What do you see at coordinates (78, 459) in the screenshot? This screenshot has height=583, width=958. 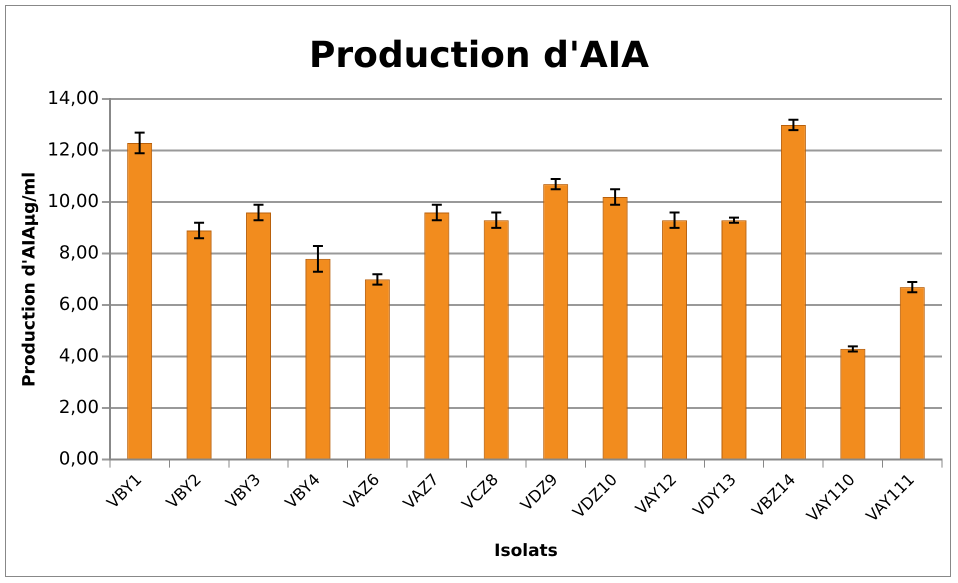 I see `y-tick-label: 0,00` at bounding box center [78, 459].